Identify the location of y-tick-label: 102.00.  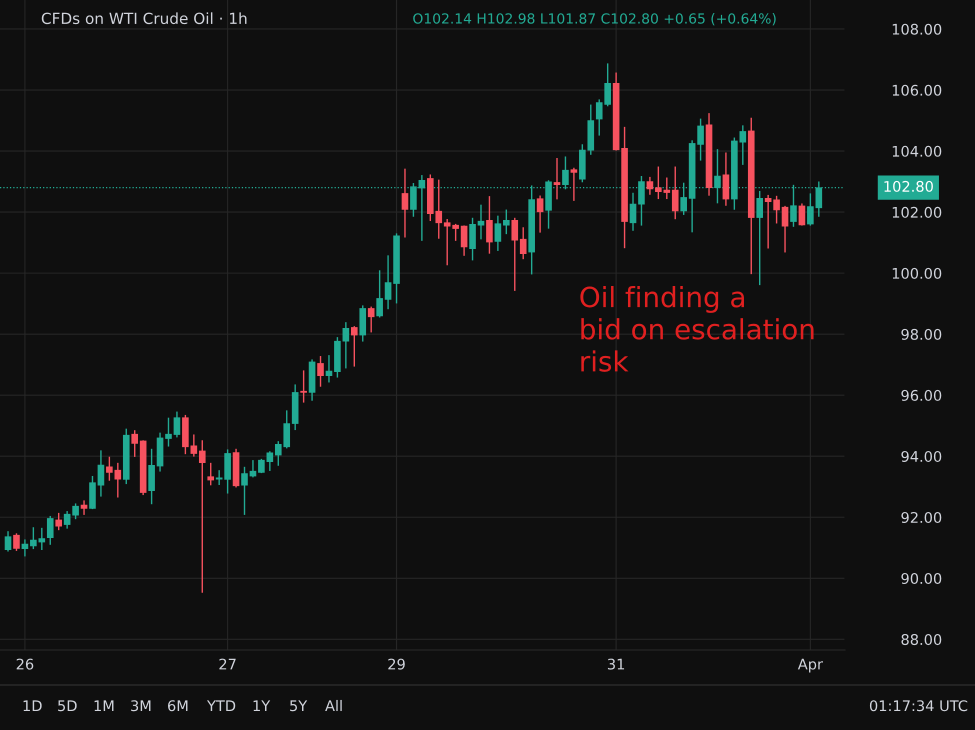
(917, 212).